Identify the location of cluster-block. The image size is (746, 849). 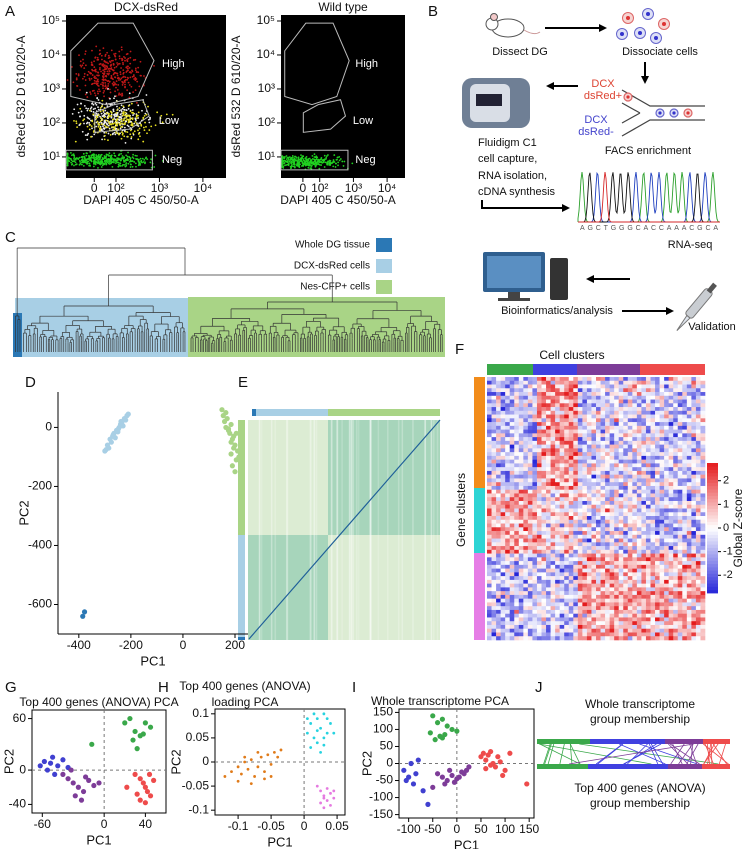
(101, 327).